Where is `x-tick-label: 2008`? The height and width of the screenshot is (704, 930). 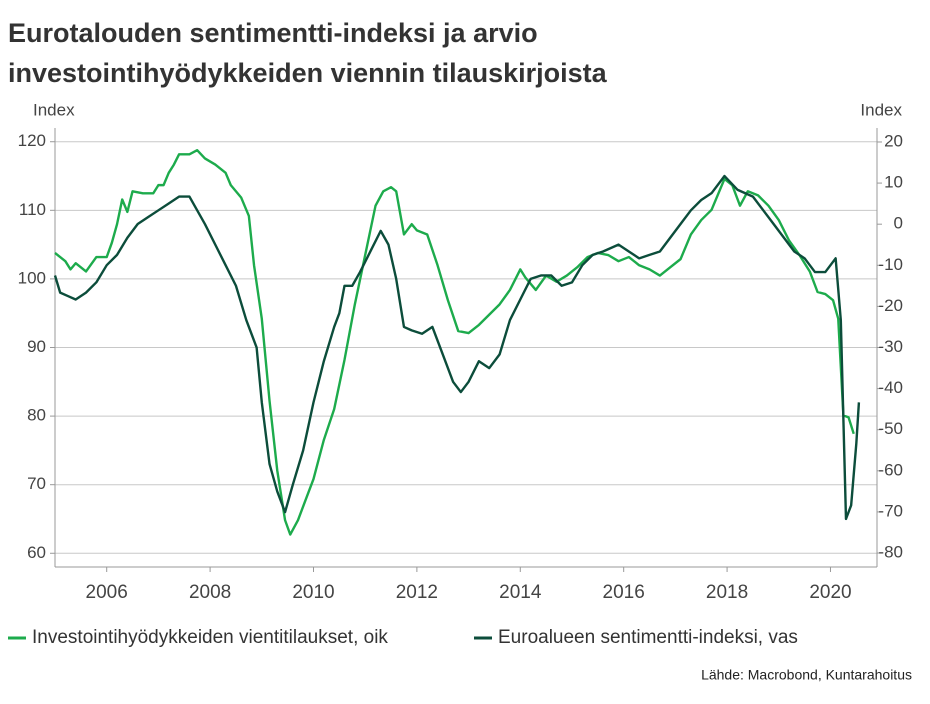 x-tick-label: 2008 is located at coordinates (210, 592).